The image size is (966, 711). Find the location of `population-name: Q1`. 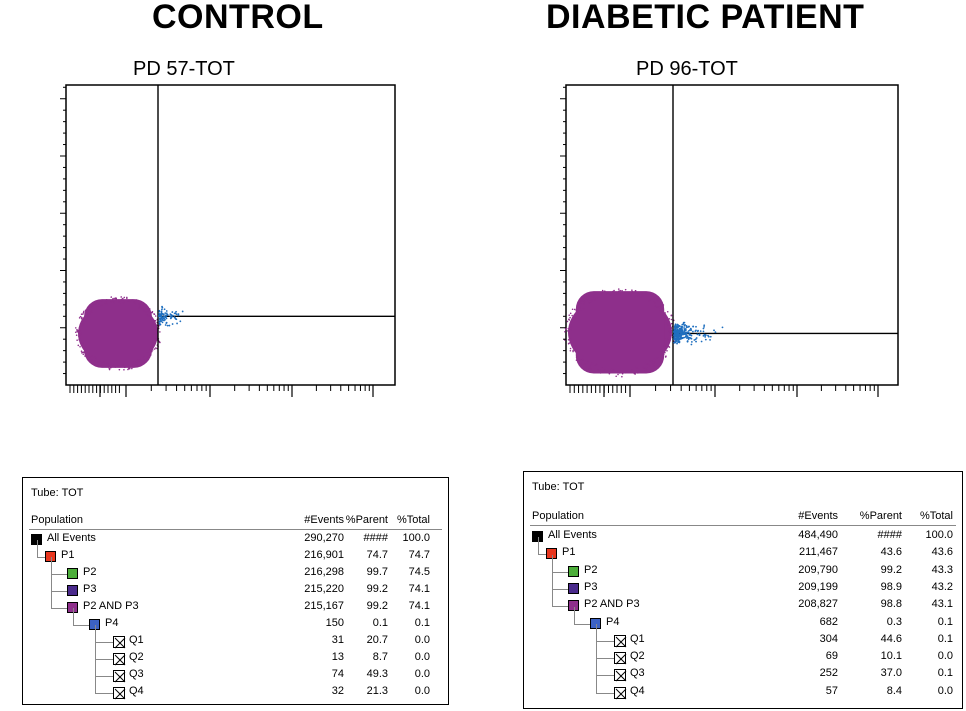

population-name: Q1 is located at coordinates (136, 640).